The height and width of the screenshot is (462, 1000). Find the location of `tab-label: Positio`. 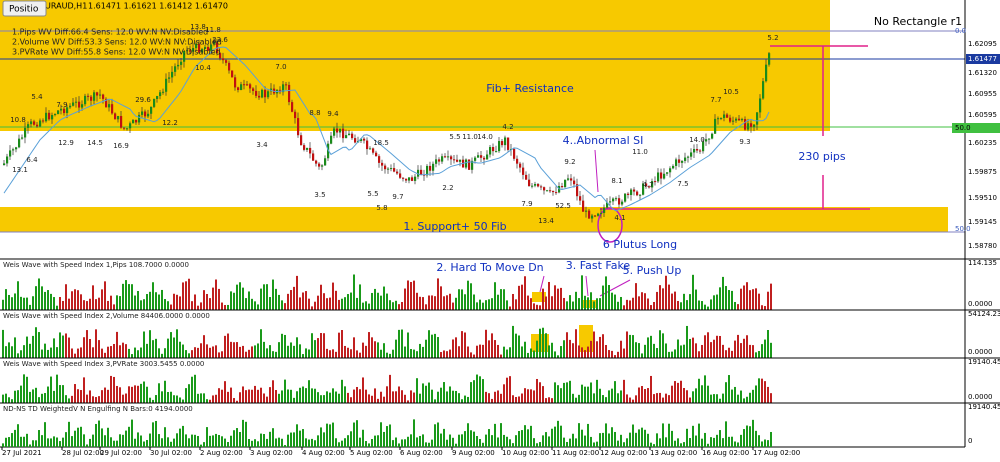

tab-label: Positio is located at coordinates (24, 10).